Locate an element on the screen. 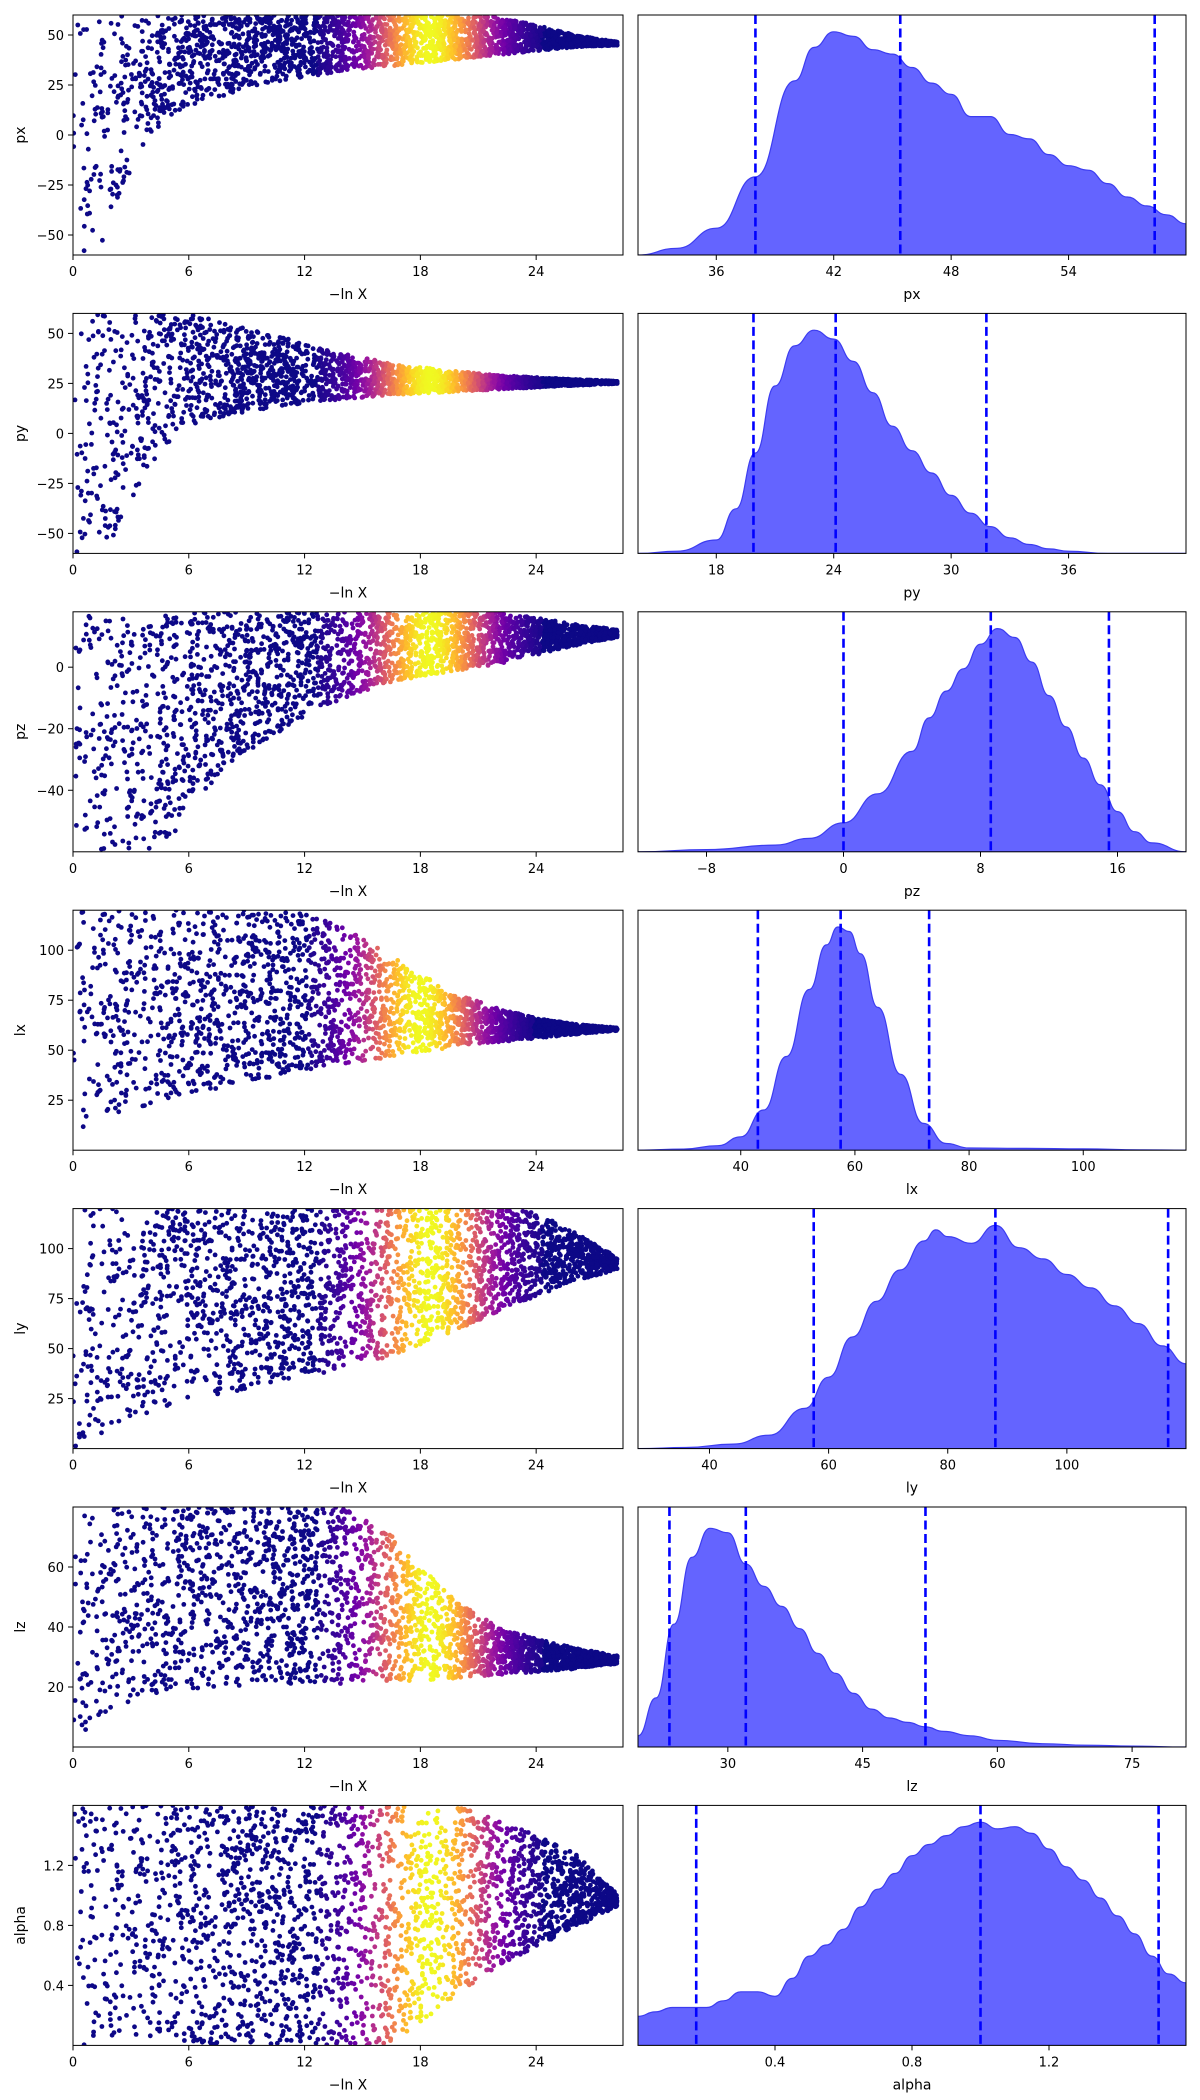  y-tick-label: −50 is located at coordinates (50, 236).